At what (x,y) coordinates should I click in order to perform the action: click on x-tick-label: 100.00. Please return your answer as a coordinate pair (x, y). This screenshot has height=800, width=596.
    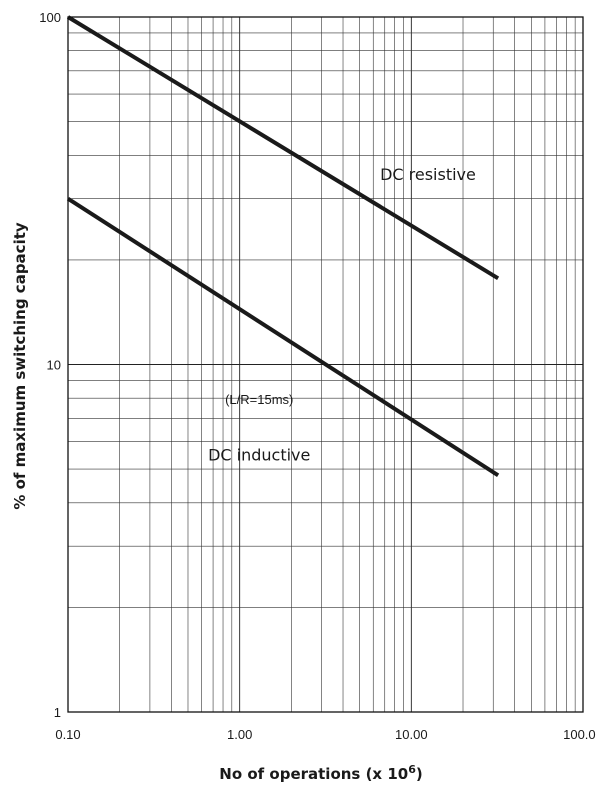
    Looking at the image, I should click on (579, 734).